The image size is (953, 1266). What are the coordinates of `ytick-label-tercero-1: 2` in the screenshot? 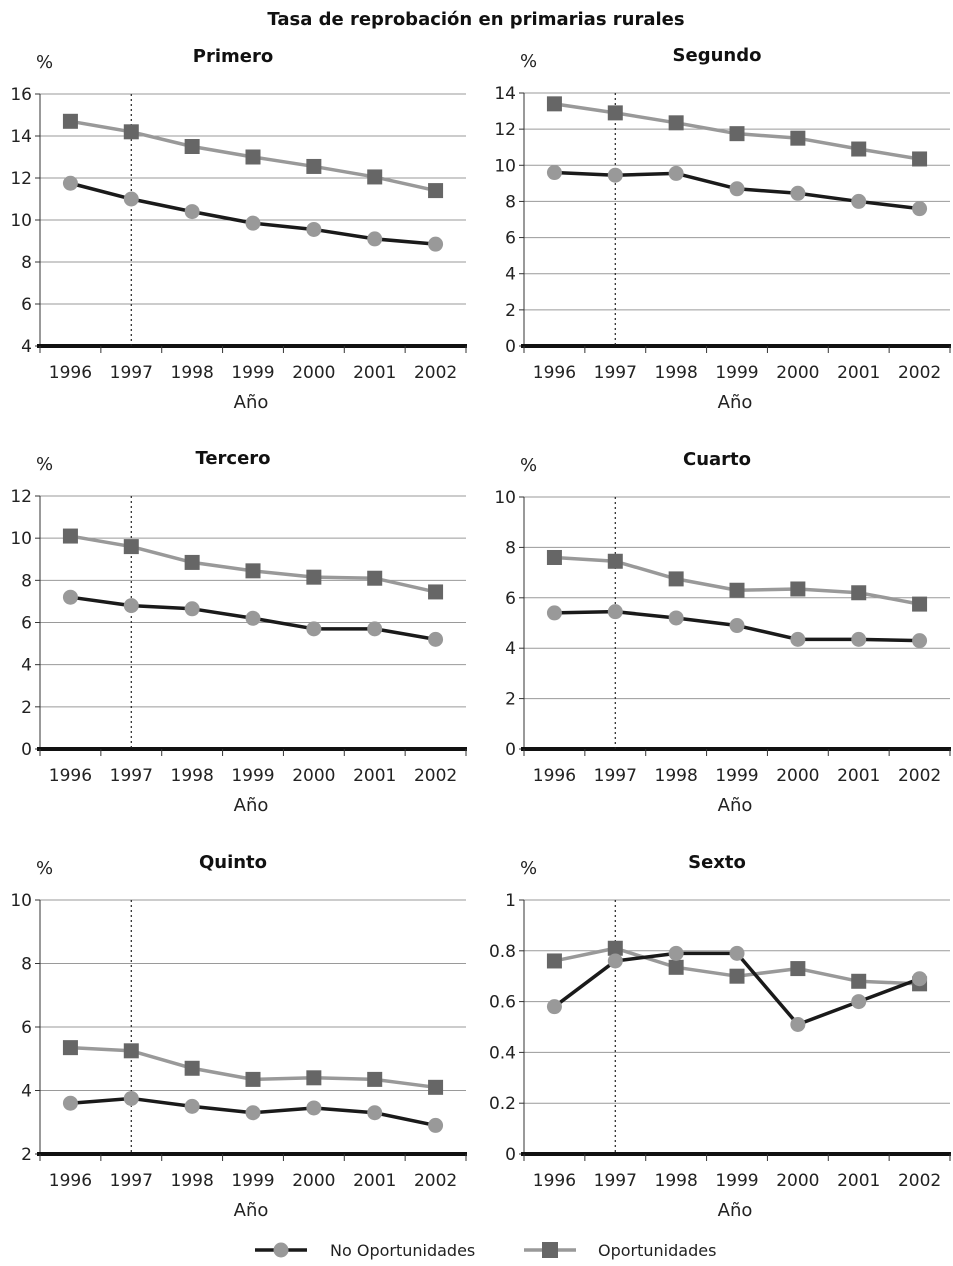 It's located at (26, 708).